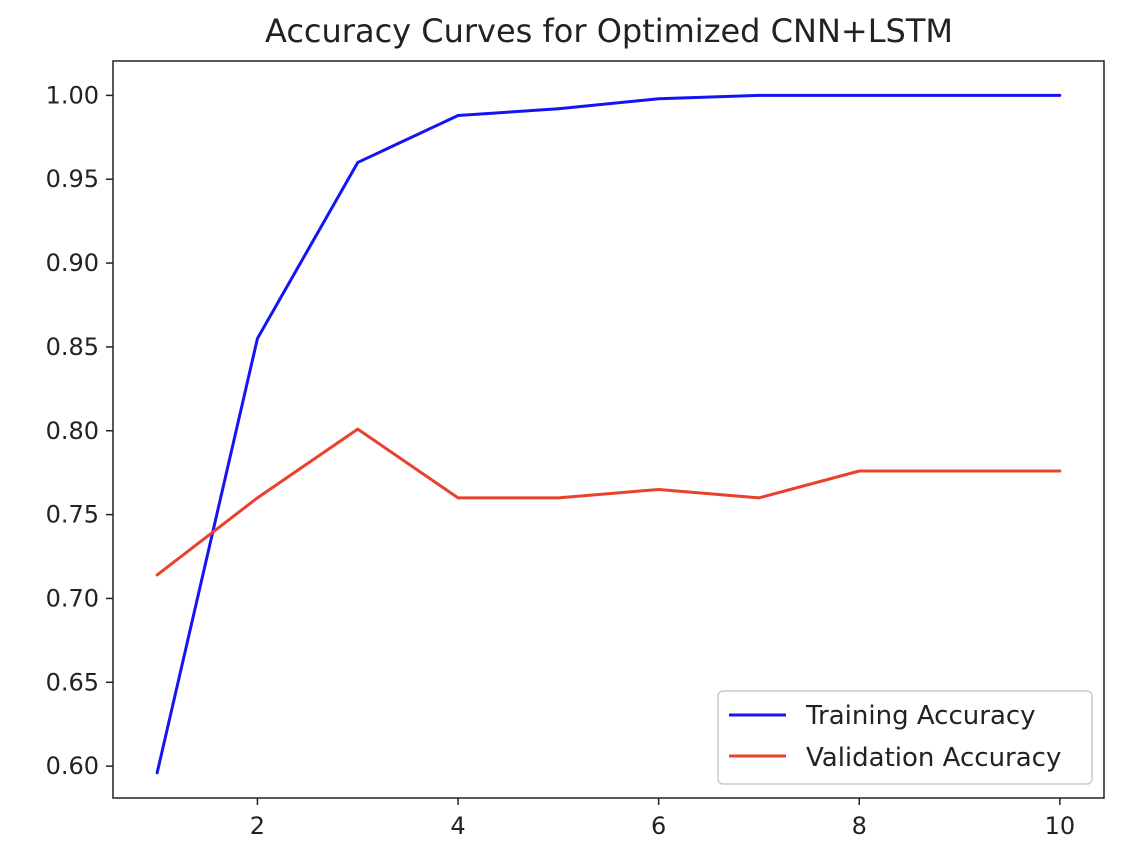 The width and height of the screenshot is (1138, 864). What do you see at coordinates (72, 515) in the screenshot?
I see `y-tick-label: 0.75` at bounding box center [72, 515].